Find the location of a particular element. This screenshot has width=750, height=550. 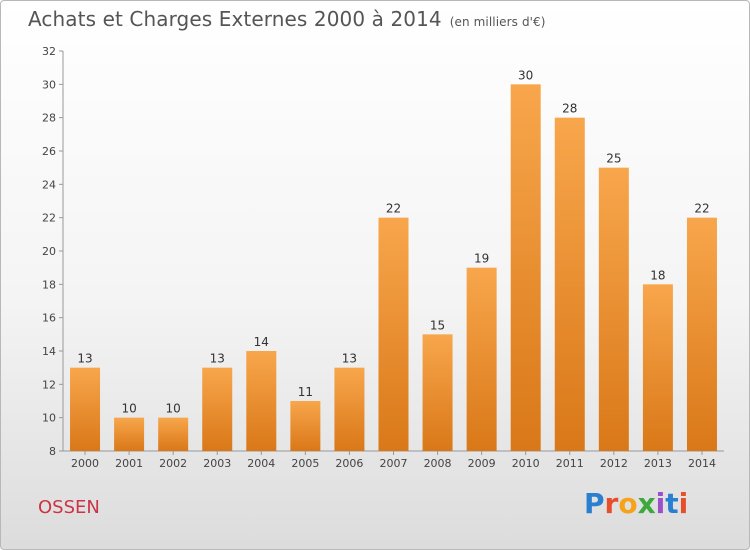

y-tick-label: 20 is located at coordinates (49, 251).